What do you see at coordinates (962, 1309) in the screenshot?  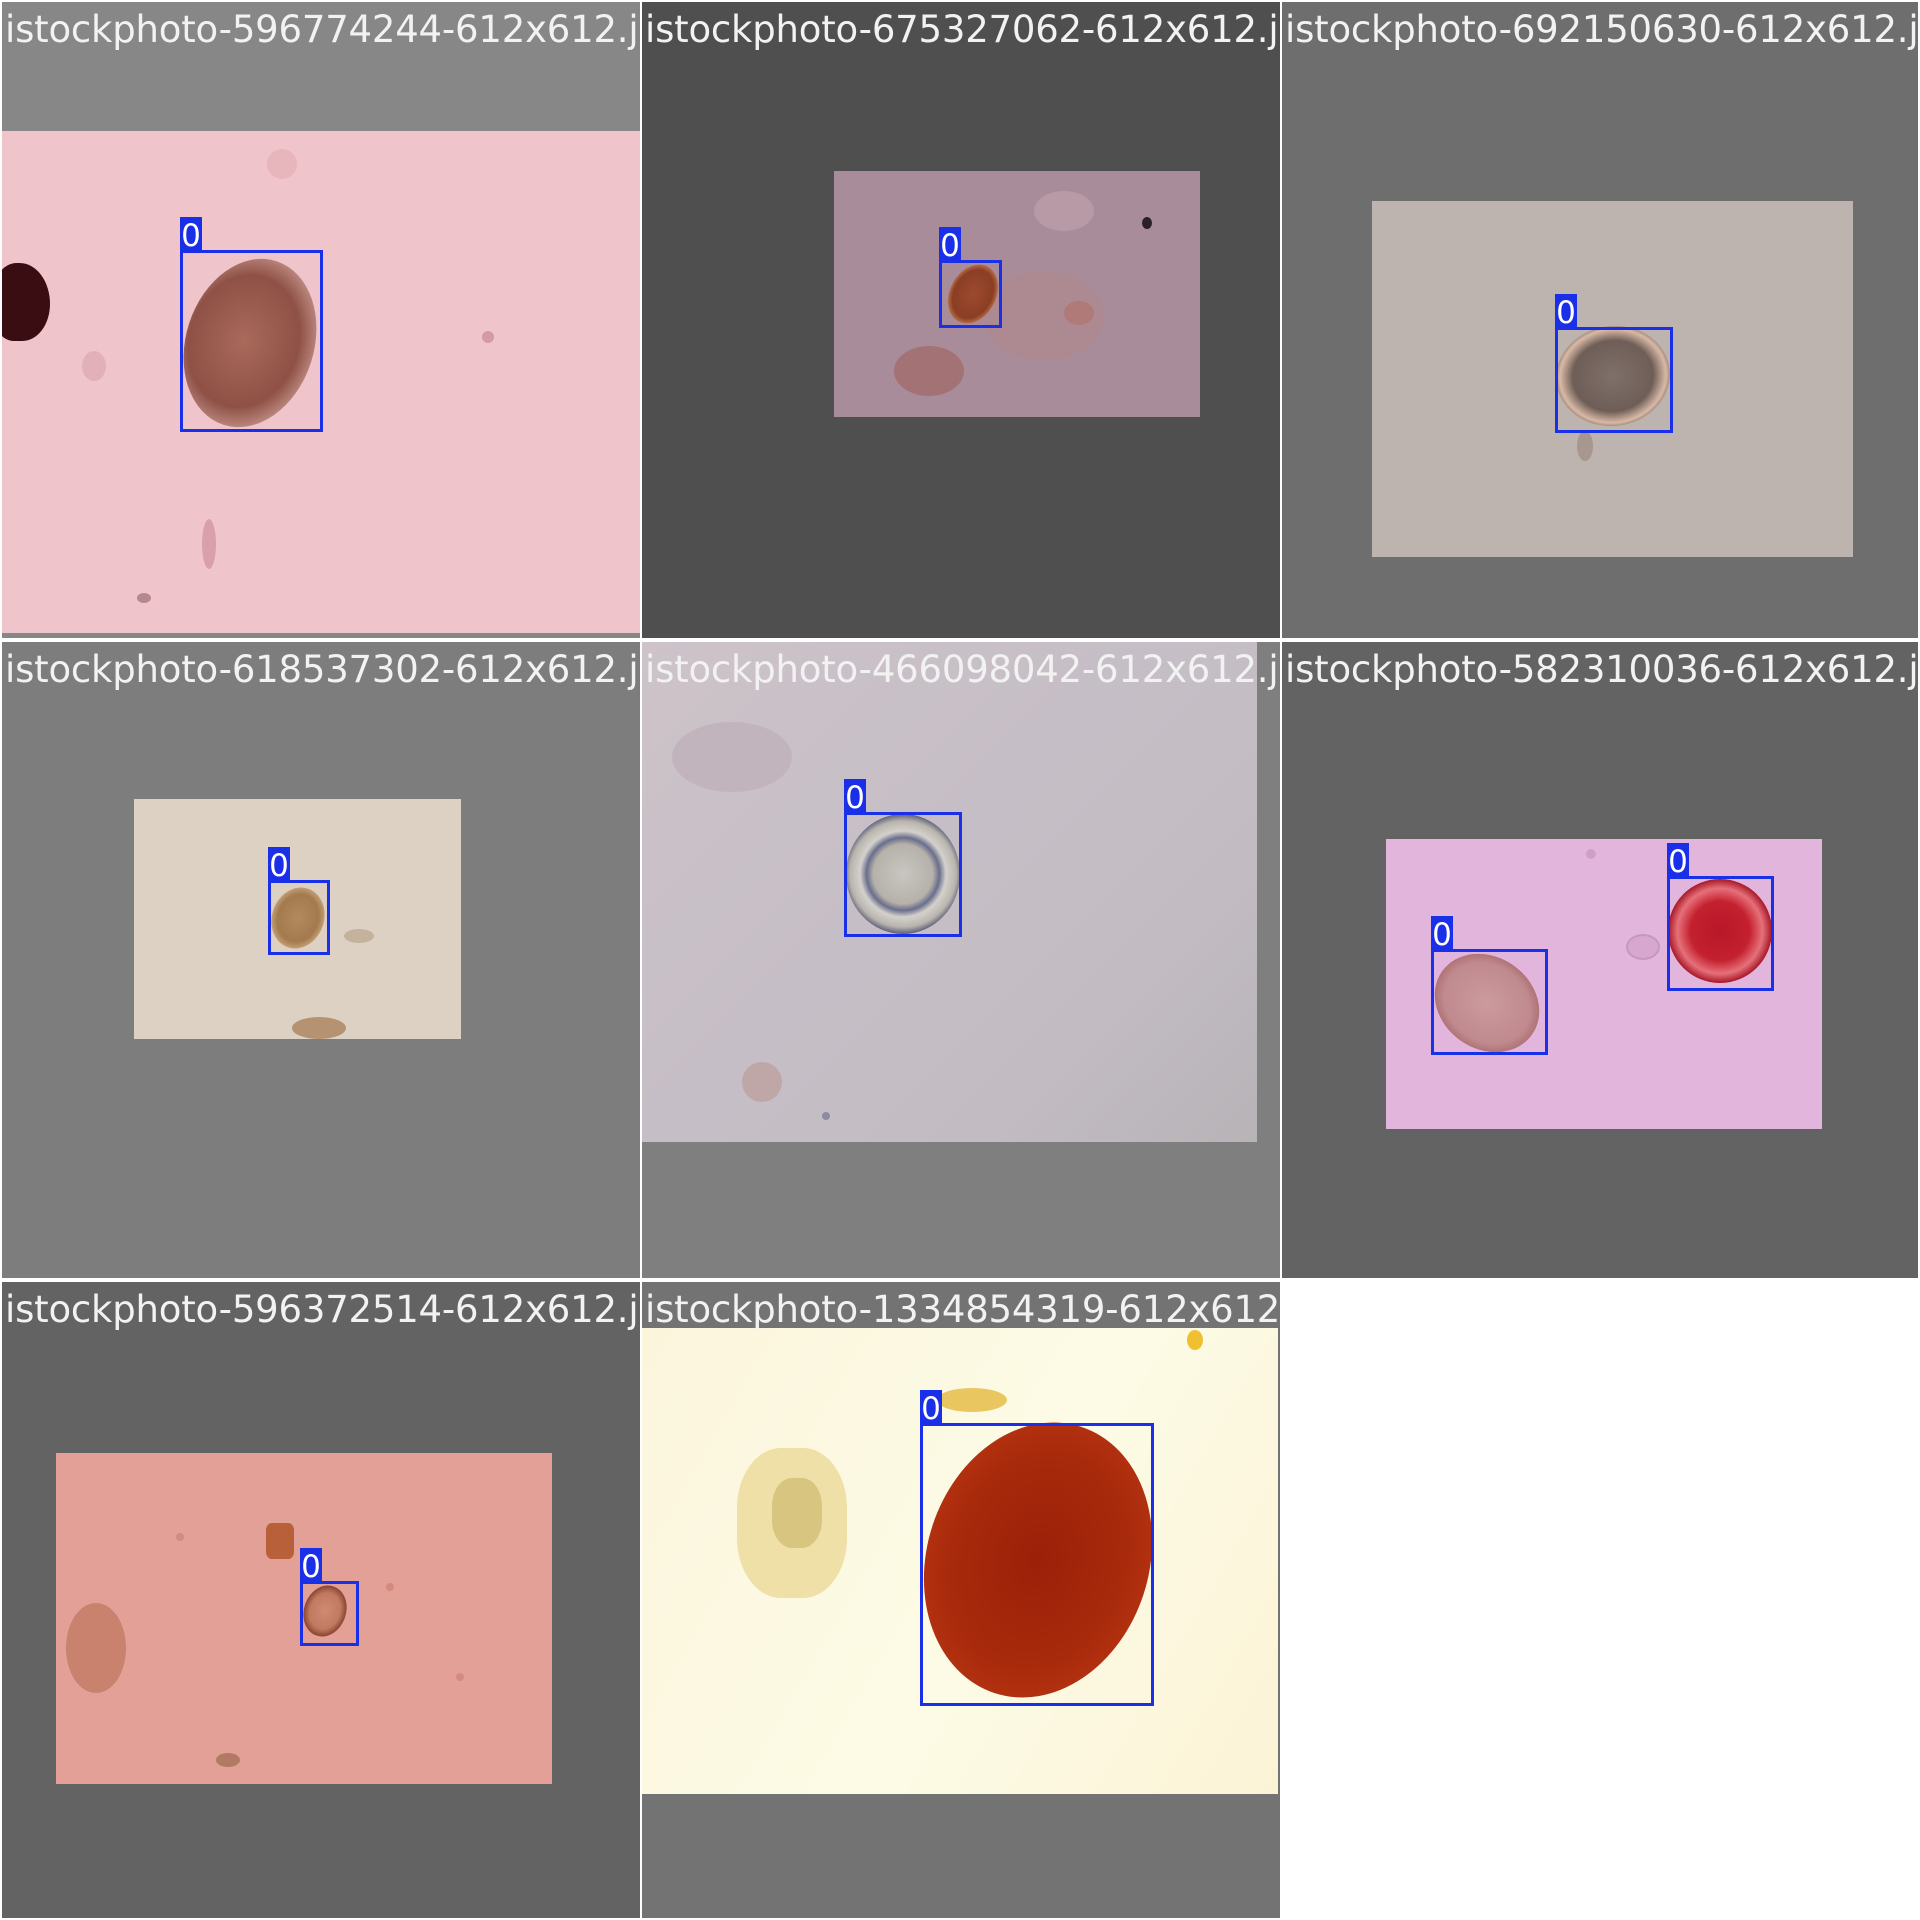 I see `image-filename: istockphoto-1334854319-612x612.jpg` at bounding box center [962, 1309].